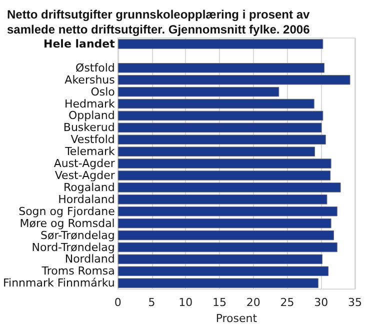 This screenshot has height=329, width=365. I want to click on y-tick-label: Østfold, so click(95, 67).